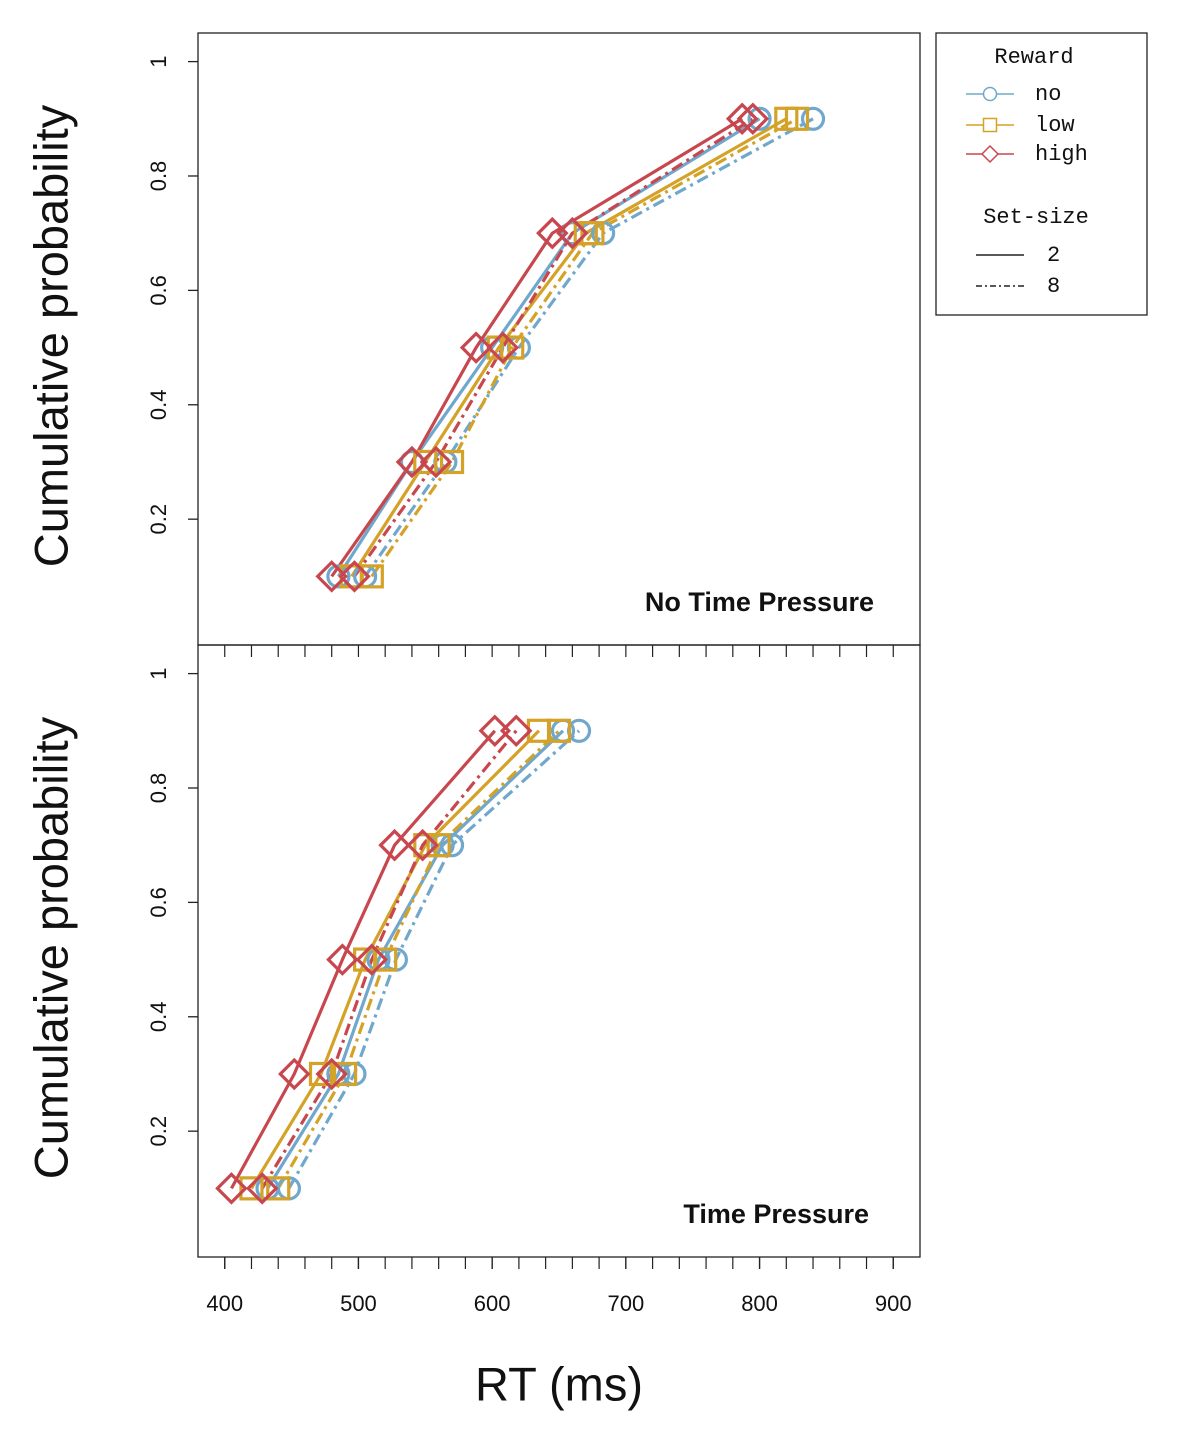  I want to click on panel-title: No Time Pressure, so click(759, 602).